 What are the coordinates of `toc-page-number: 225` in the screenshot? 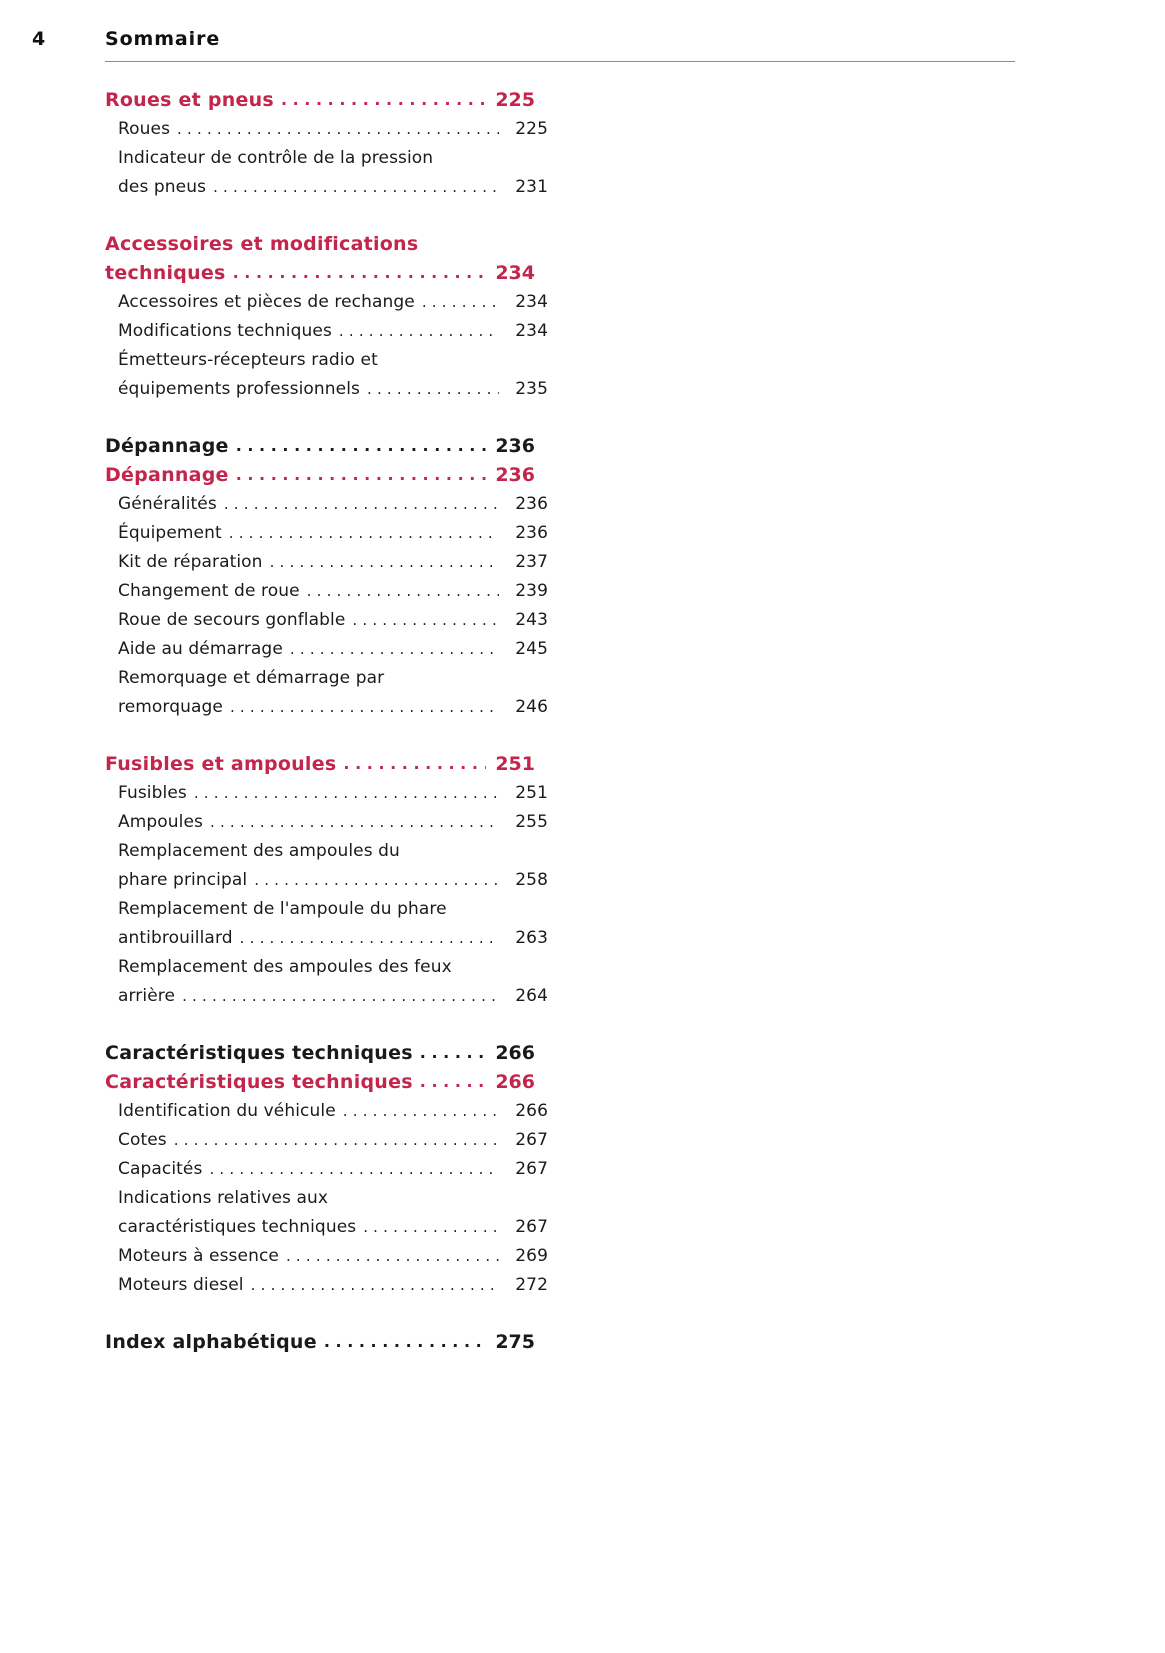 It's located at (515, 100).